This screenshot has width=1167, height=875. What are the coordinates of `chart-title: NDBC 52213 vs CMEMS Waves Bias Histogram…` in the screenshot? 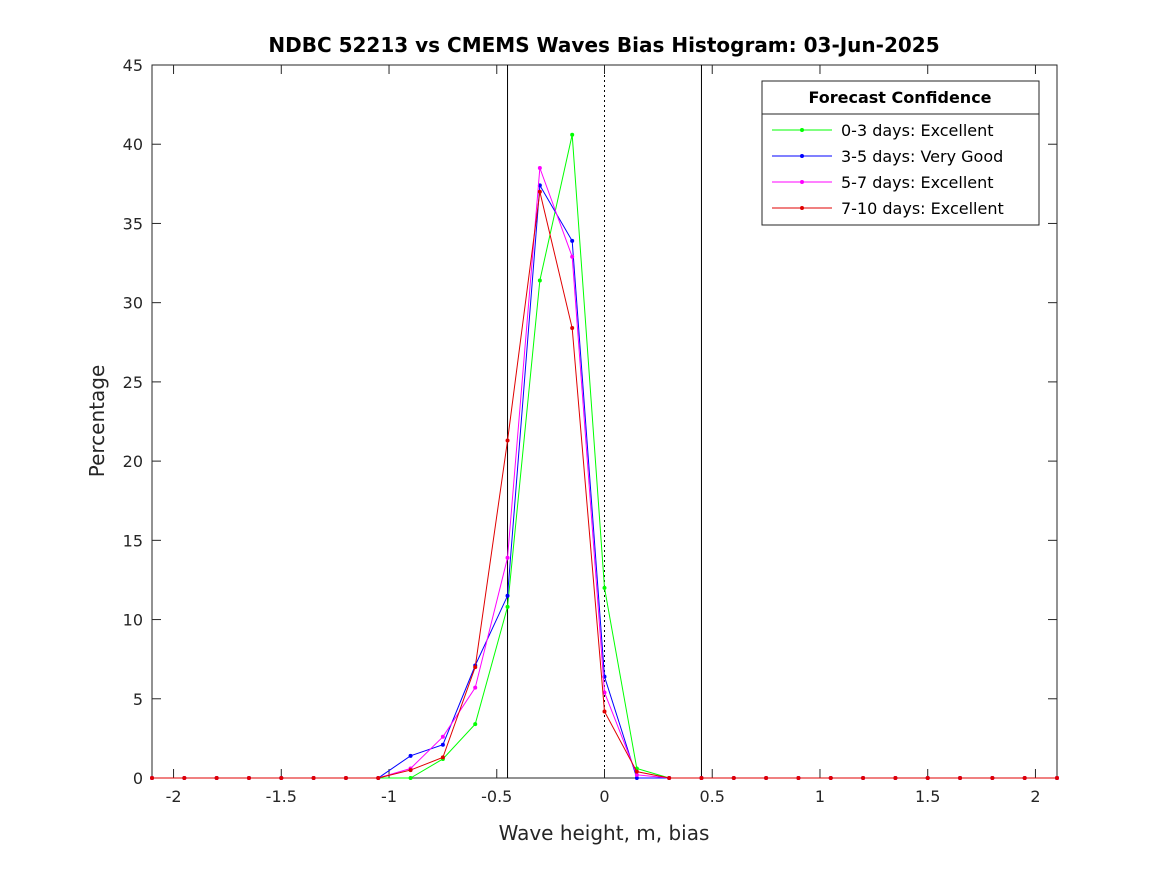 It's located at (603, 45).